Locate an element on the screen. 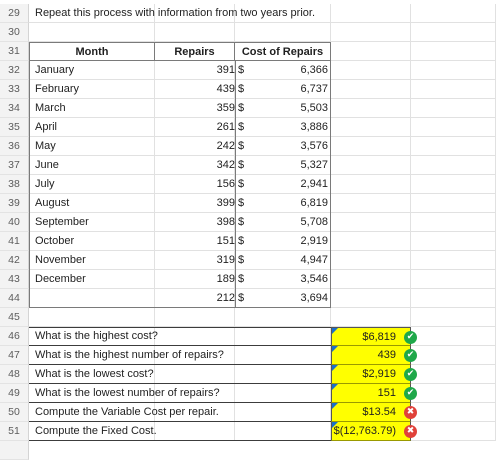 The image size is (496, 460). row-header: 41 is located at coordinates (14, 241).